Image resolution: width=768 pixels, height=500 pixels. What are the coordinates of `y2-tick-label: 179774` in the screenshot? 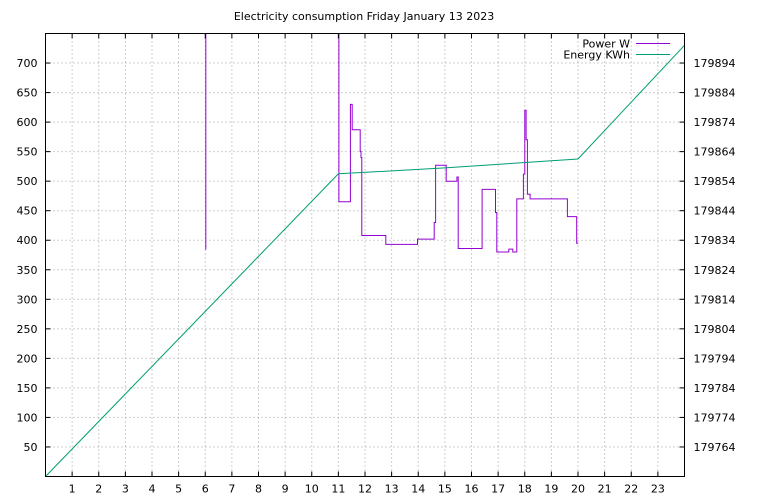 It's located at (715, 417).